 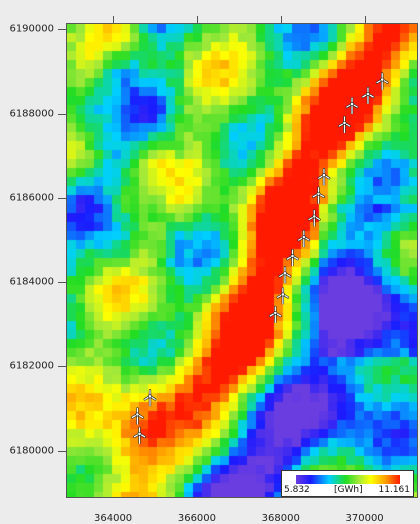 I want to click on x-tick-label: 370000, so click(x=364, y=518).